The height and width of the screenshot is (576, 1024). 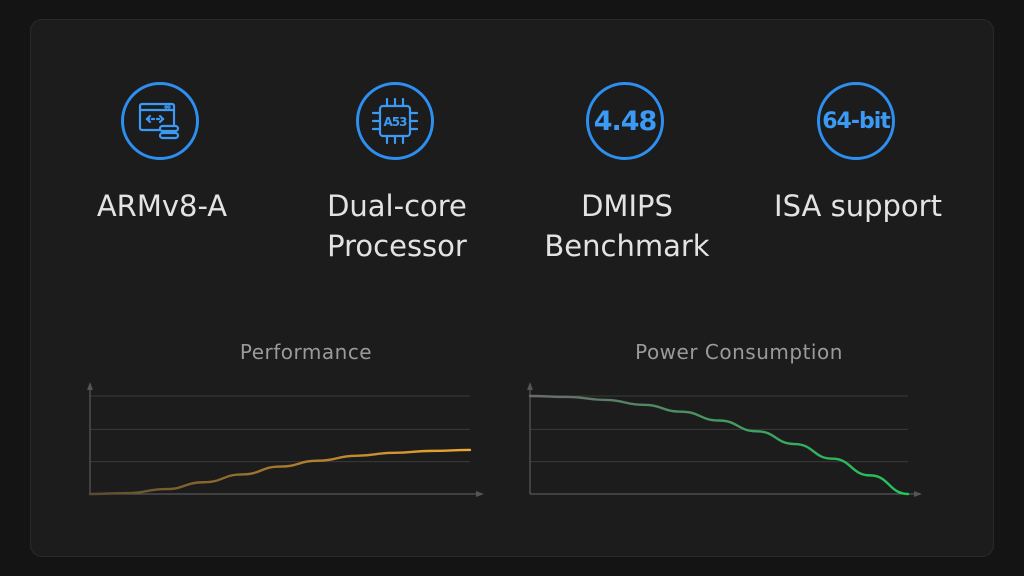 What do you see at coordinates (285, 439) in the screenshot?
I see `performance-chart` at bounding box center [285, 439].